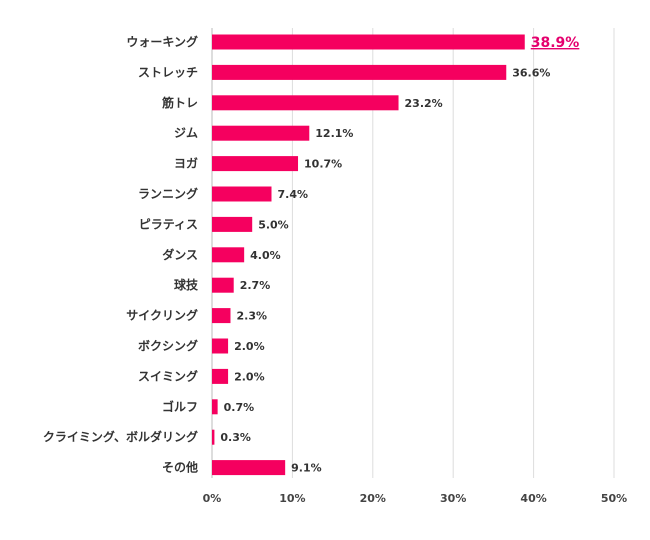 This screenshot has height=540, width=650. Describe the element at coordinates (186, 163) in the screenshot. I see `category-label: ヨガ` at that location.